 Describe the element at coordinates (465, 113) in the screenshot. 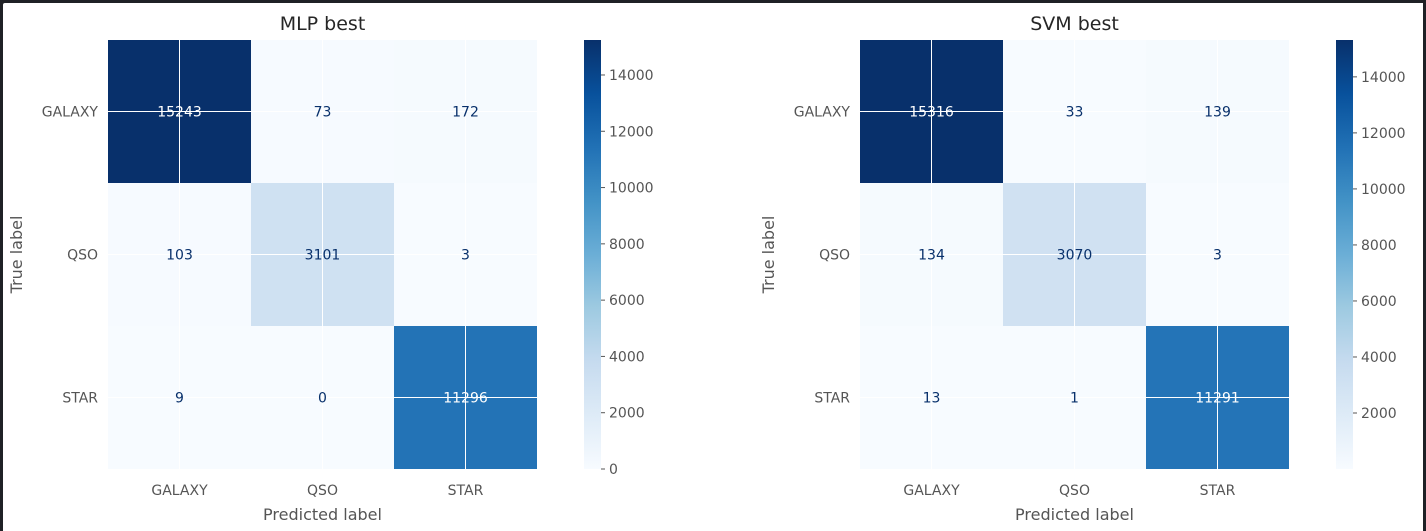

I see `cell-value-label: 172` at that location.